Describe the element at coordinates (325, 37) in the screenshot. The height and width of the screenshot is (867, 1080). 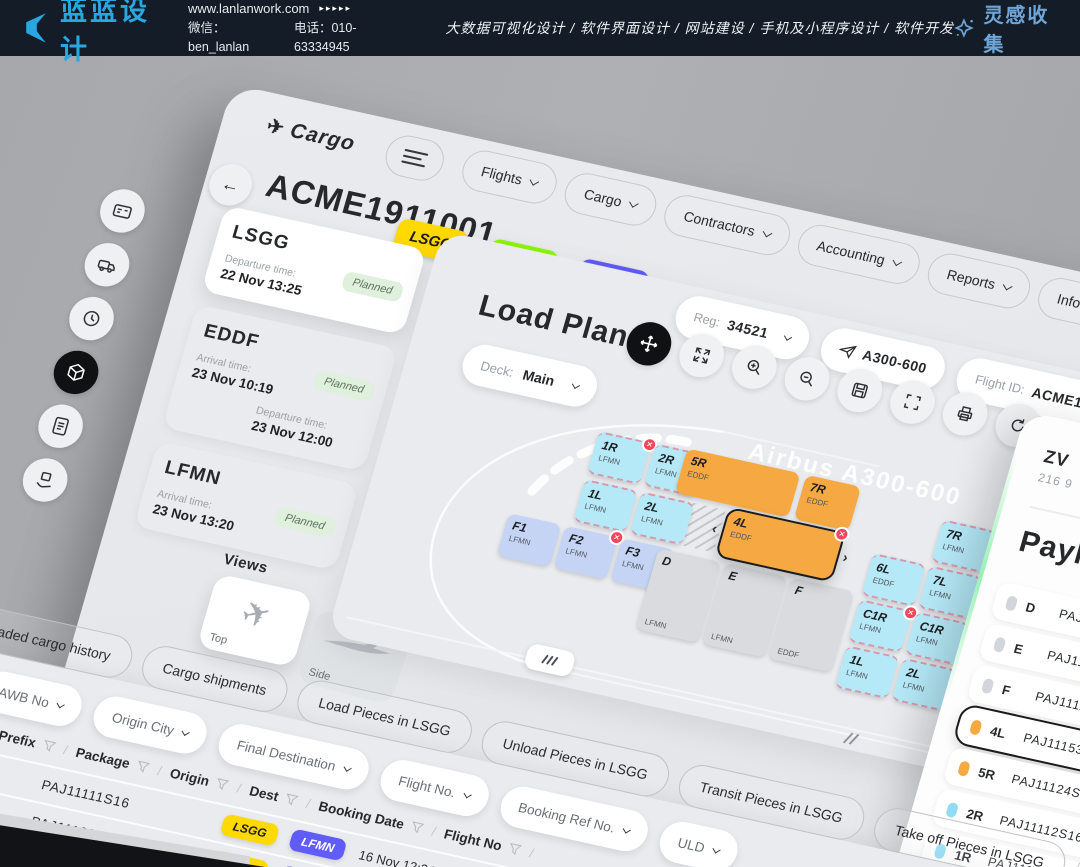
I see `phone-number: 电话：010-63334945` at that location.